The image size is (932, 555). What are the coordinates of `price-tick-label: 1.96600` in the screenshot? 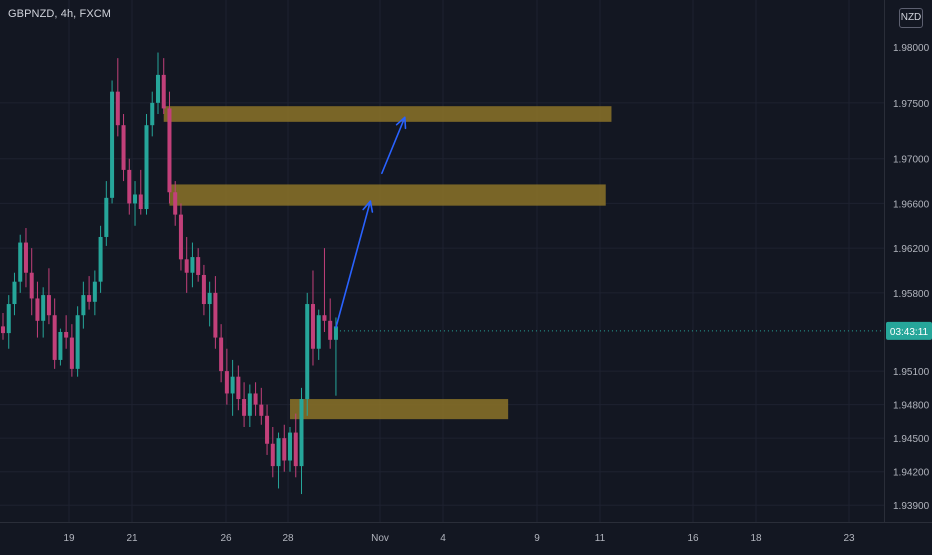 It's located at (911, 204).